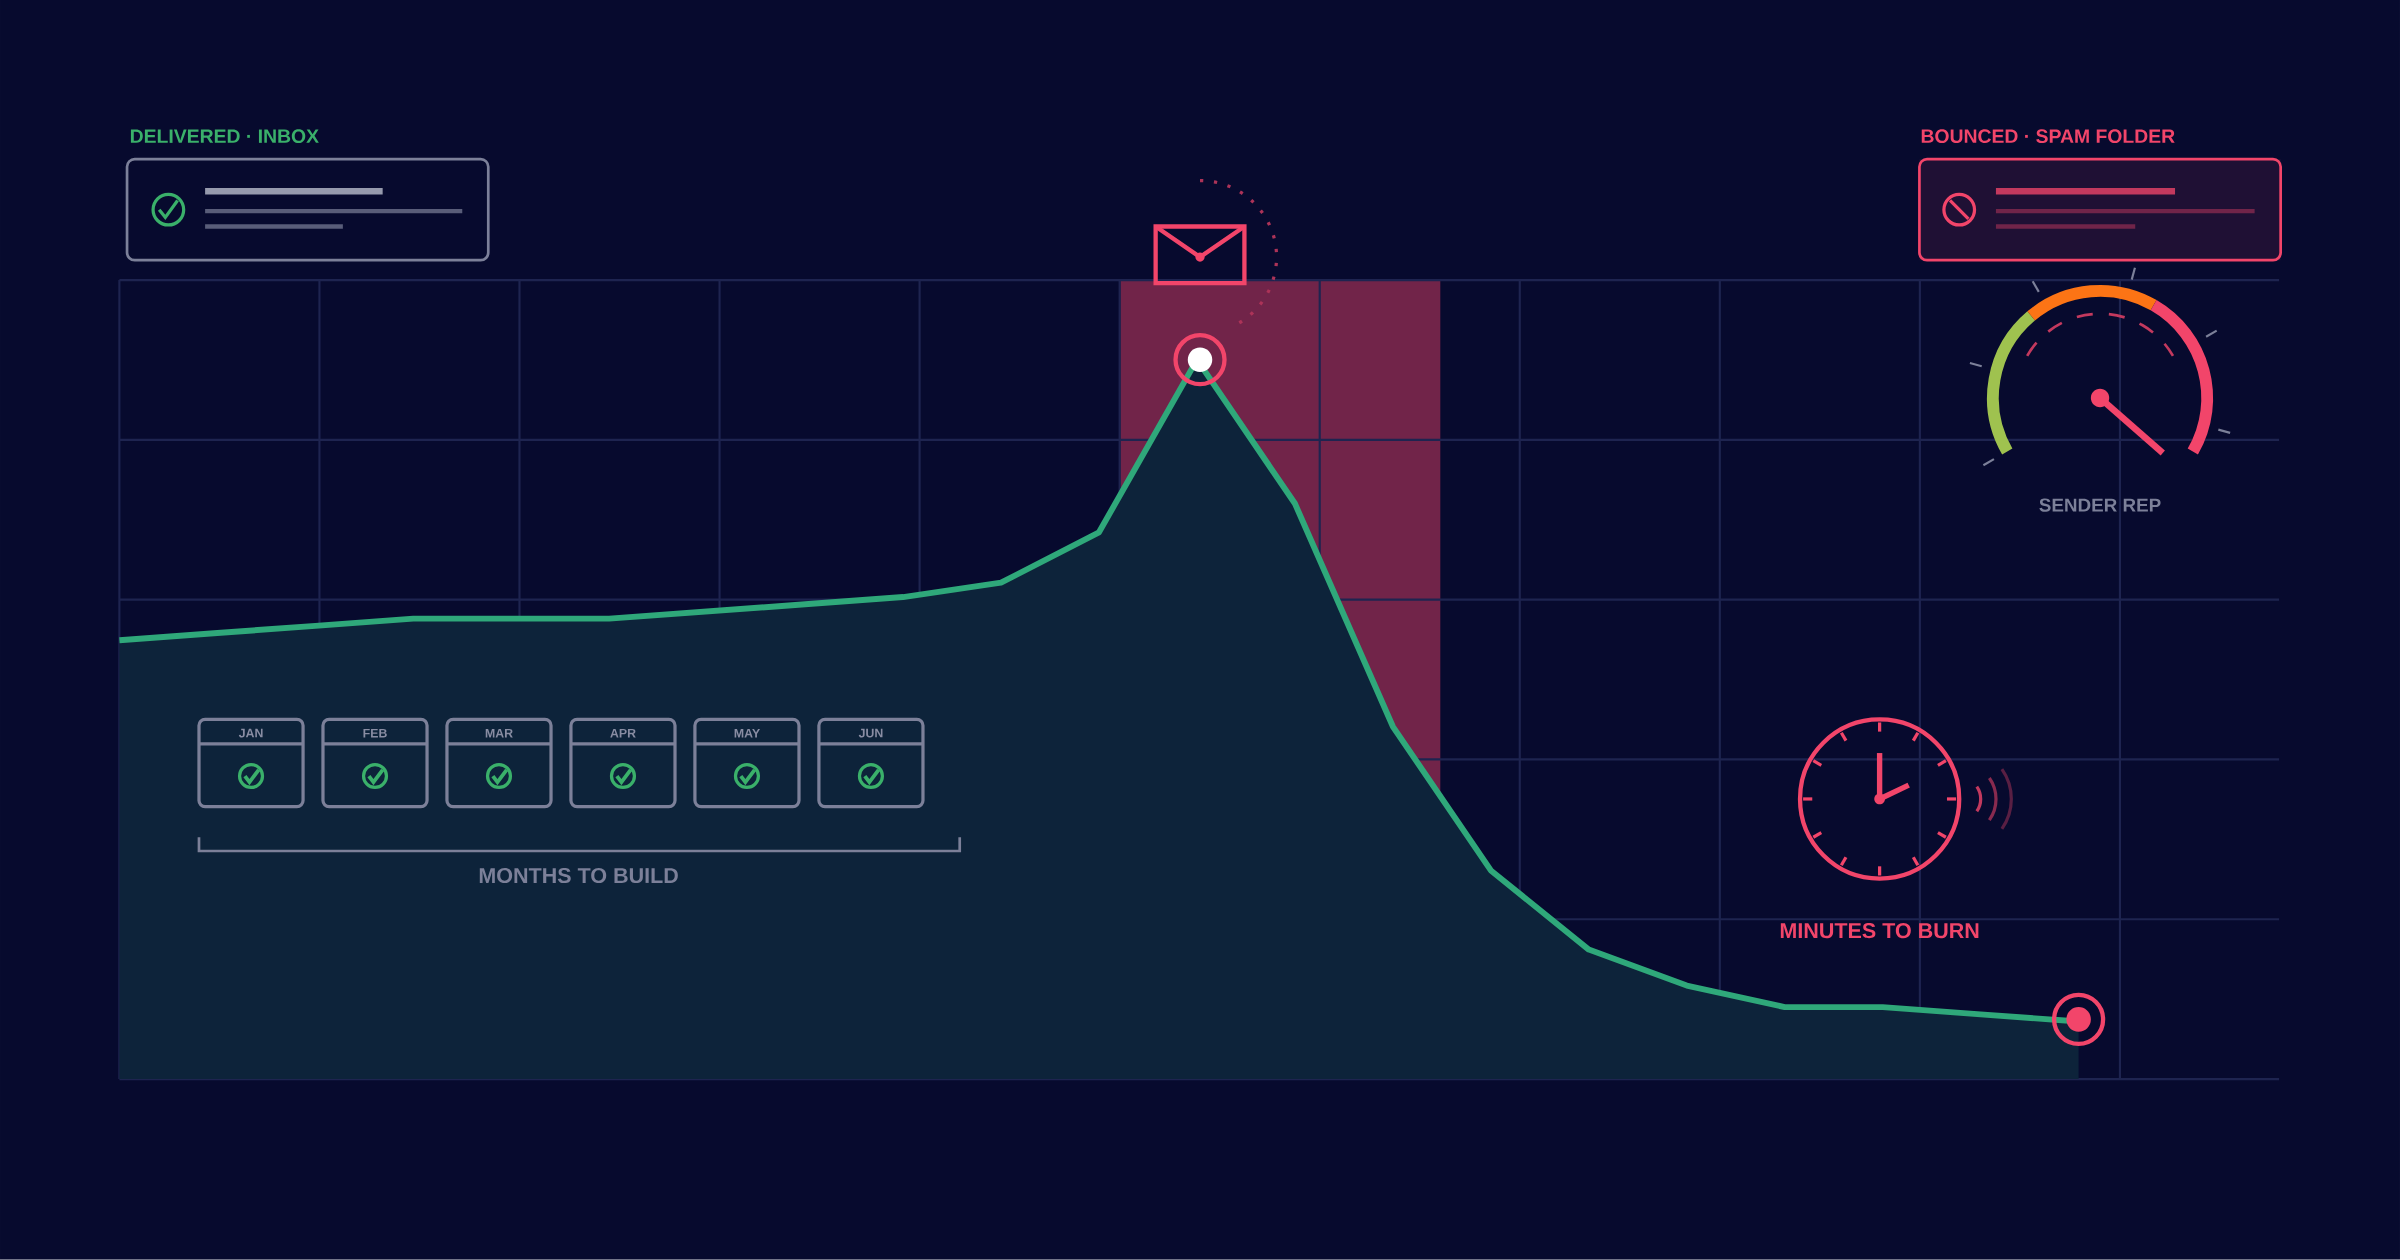 This screenshot has height=1260, width=2400. I want to click on annotation: SENDER REP, so click(2100, 505).